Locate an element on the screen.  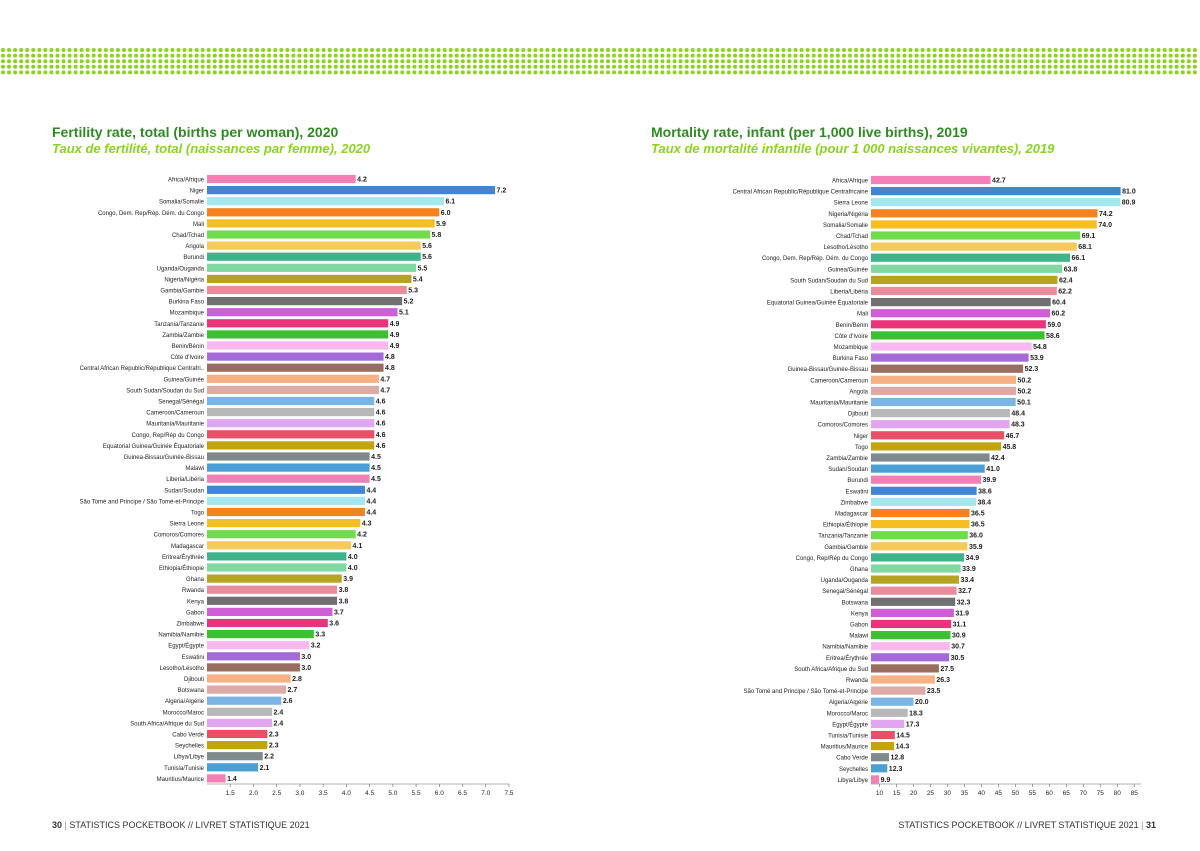
value-label: 4.7 is located at coordinates (385, 390).